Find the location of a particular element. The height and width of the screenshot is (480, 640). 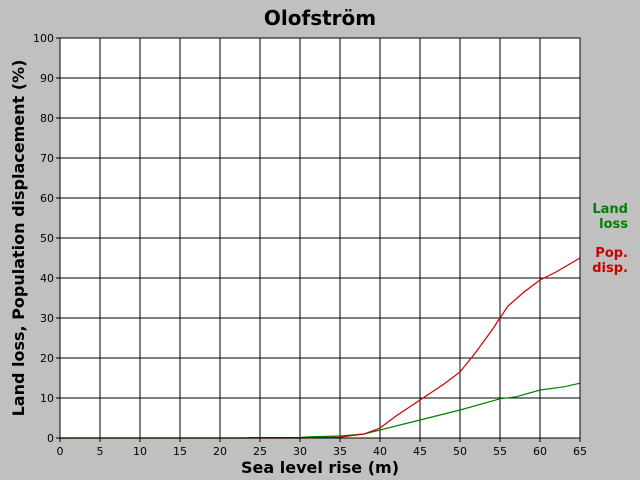

x-tick-label: 35 is located at coordinates (340, 451).